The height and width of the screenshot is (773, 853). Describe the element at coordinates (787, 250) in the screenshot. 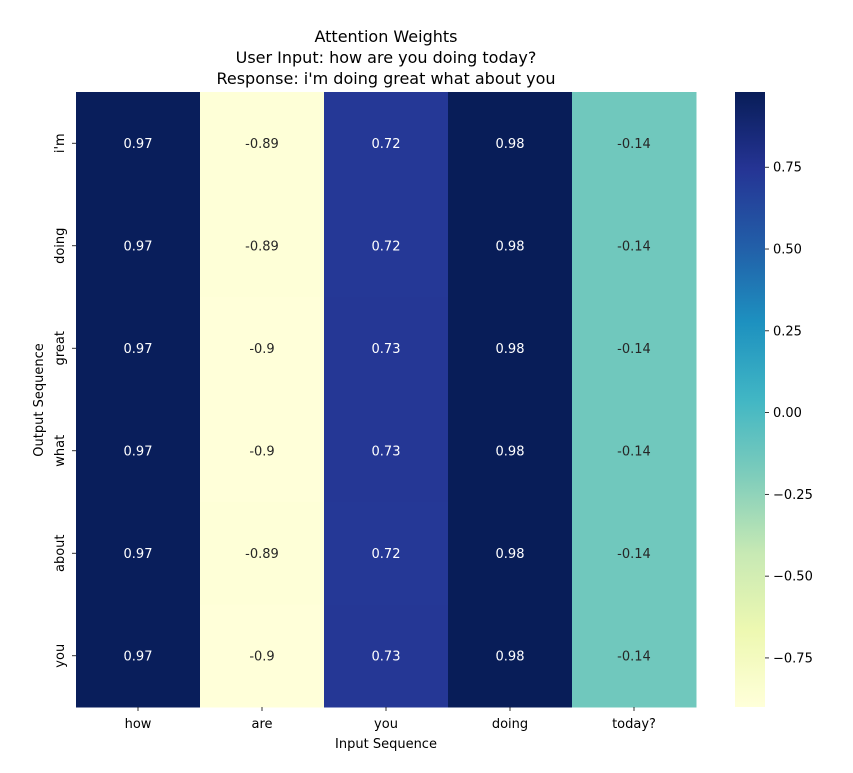

I see `colorbar-tick-label: 0.50` at that location.